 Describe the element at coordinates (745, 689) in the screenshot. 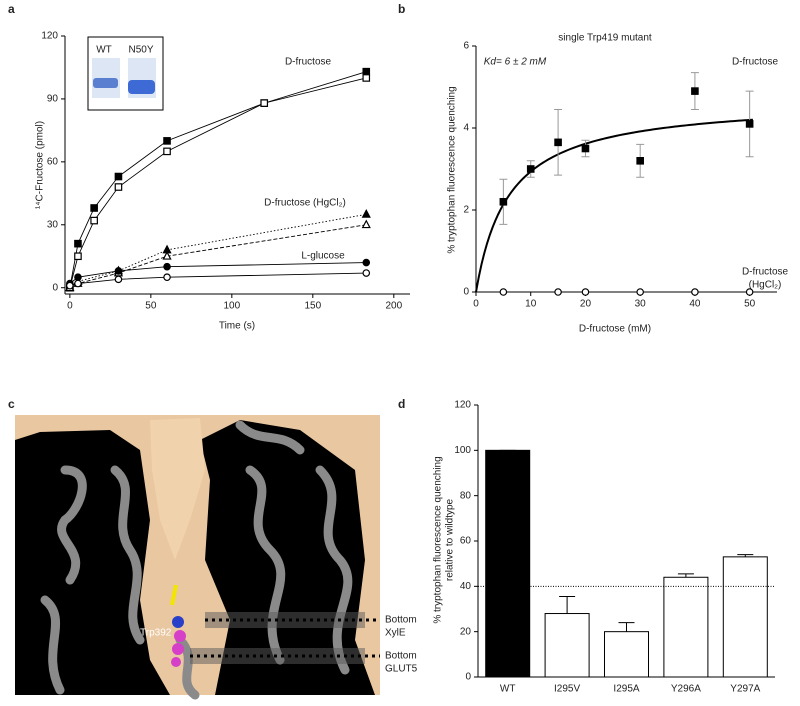

I see `x-tick-label: Y297A` at that location.